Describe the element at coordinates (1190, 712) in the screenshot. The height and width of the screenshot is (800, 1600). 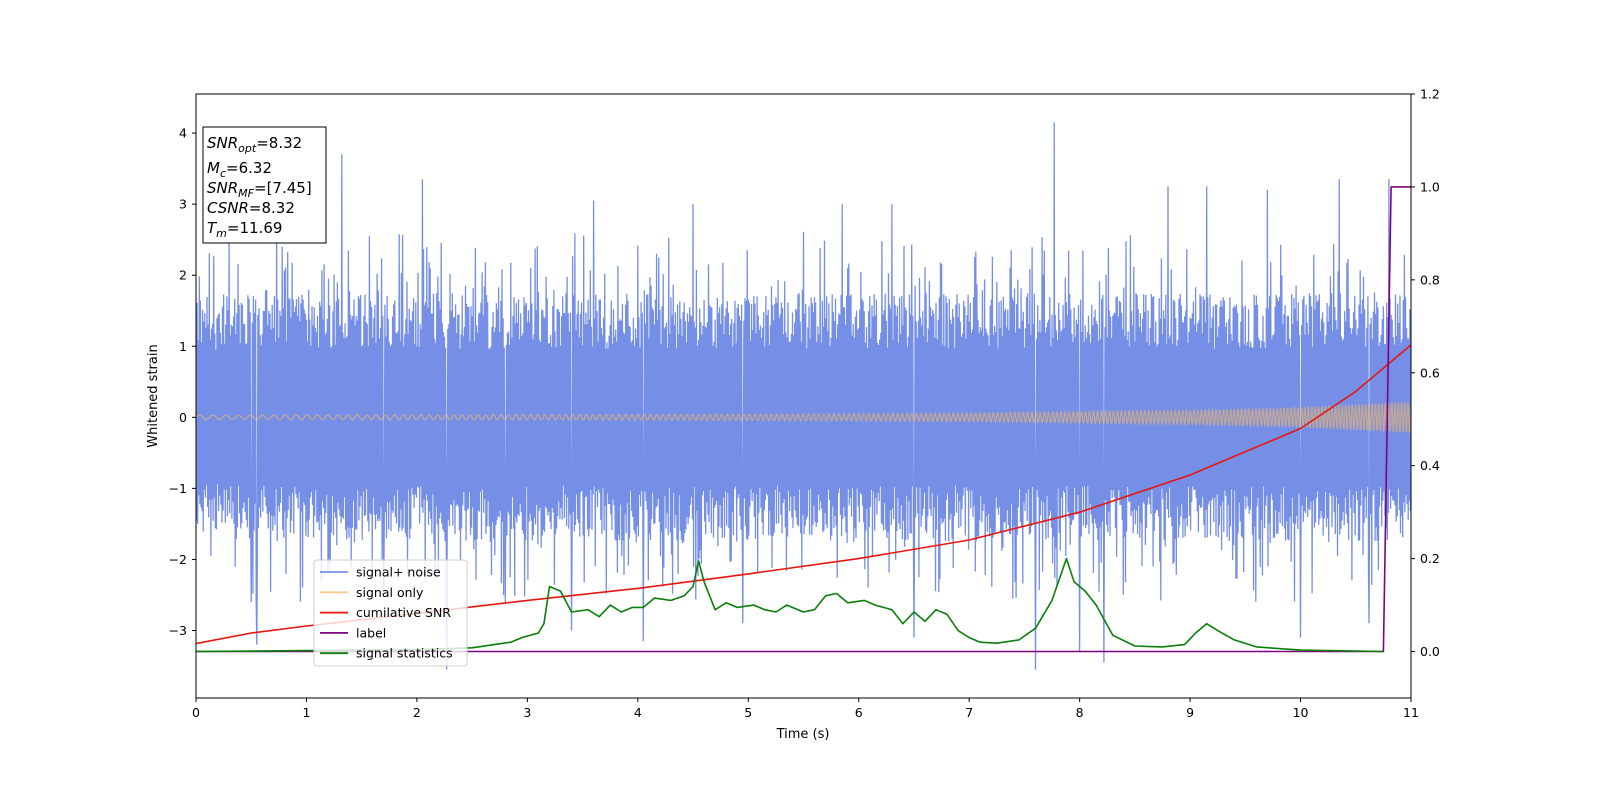
I see `x-tick-label: 9` at that location.